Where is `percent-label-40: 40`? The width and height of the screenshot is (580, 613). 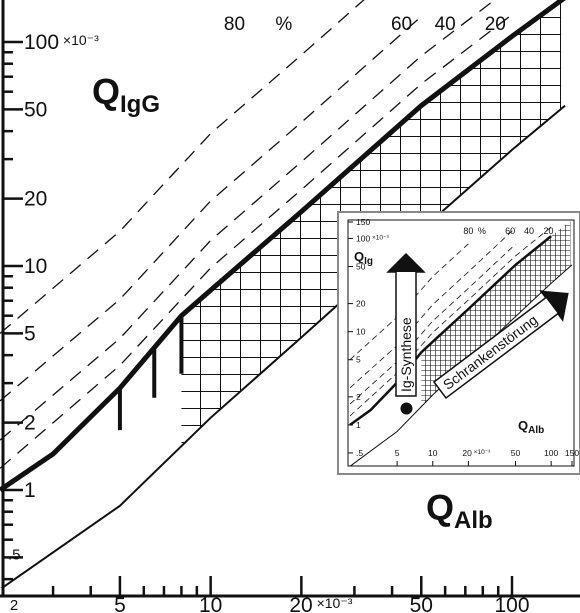
percent-label-40: 40 is located at coordinates (445, 24).